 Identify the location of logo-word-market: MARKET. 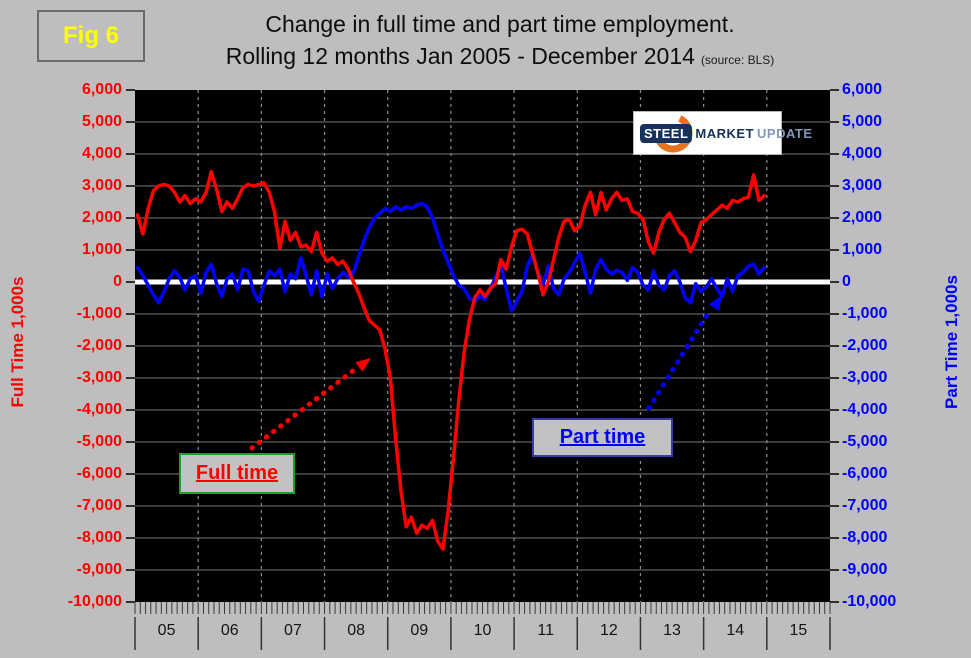
(725, 133).